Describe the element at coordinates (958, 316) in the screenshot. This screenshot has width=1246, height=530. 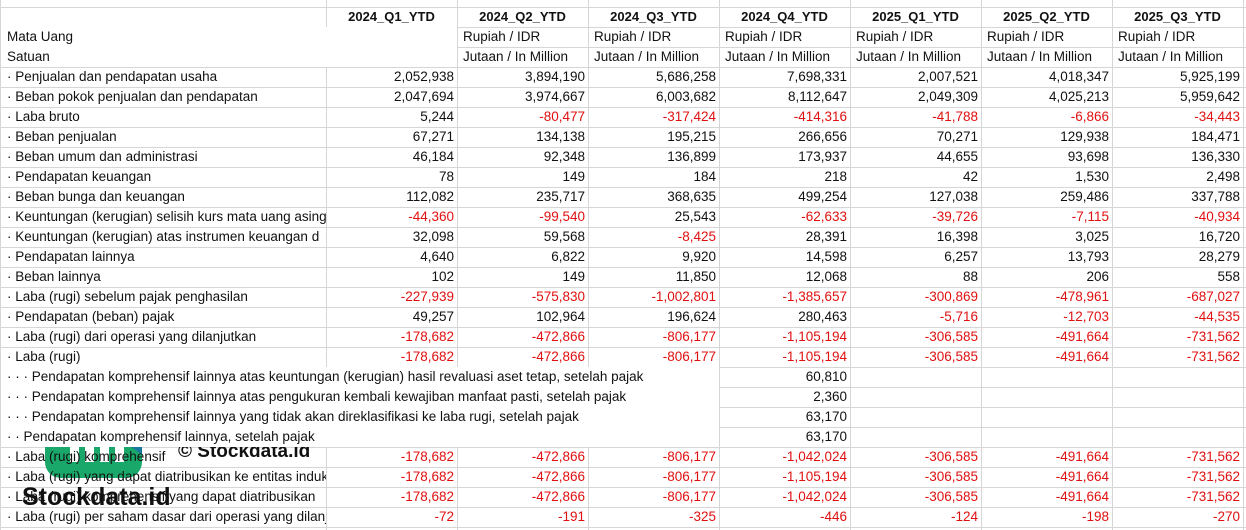
I see `value-cell: -5,716` at that location.